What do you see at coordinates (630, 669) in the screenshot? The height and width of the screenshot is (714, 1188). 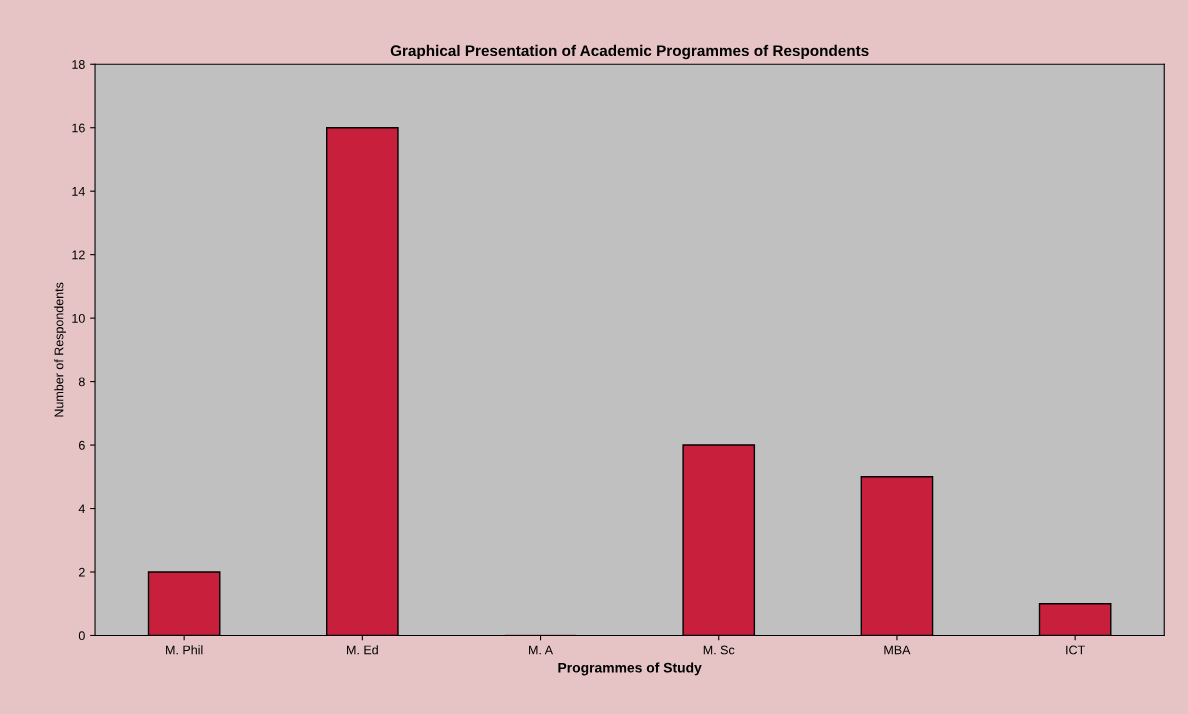 I see `x-axis-title: Programmes of Study` at bounding box center [630, 669].